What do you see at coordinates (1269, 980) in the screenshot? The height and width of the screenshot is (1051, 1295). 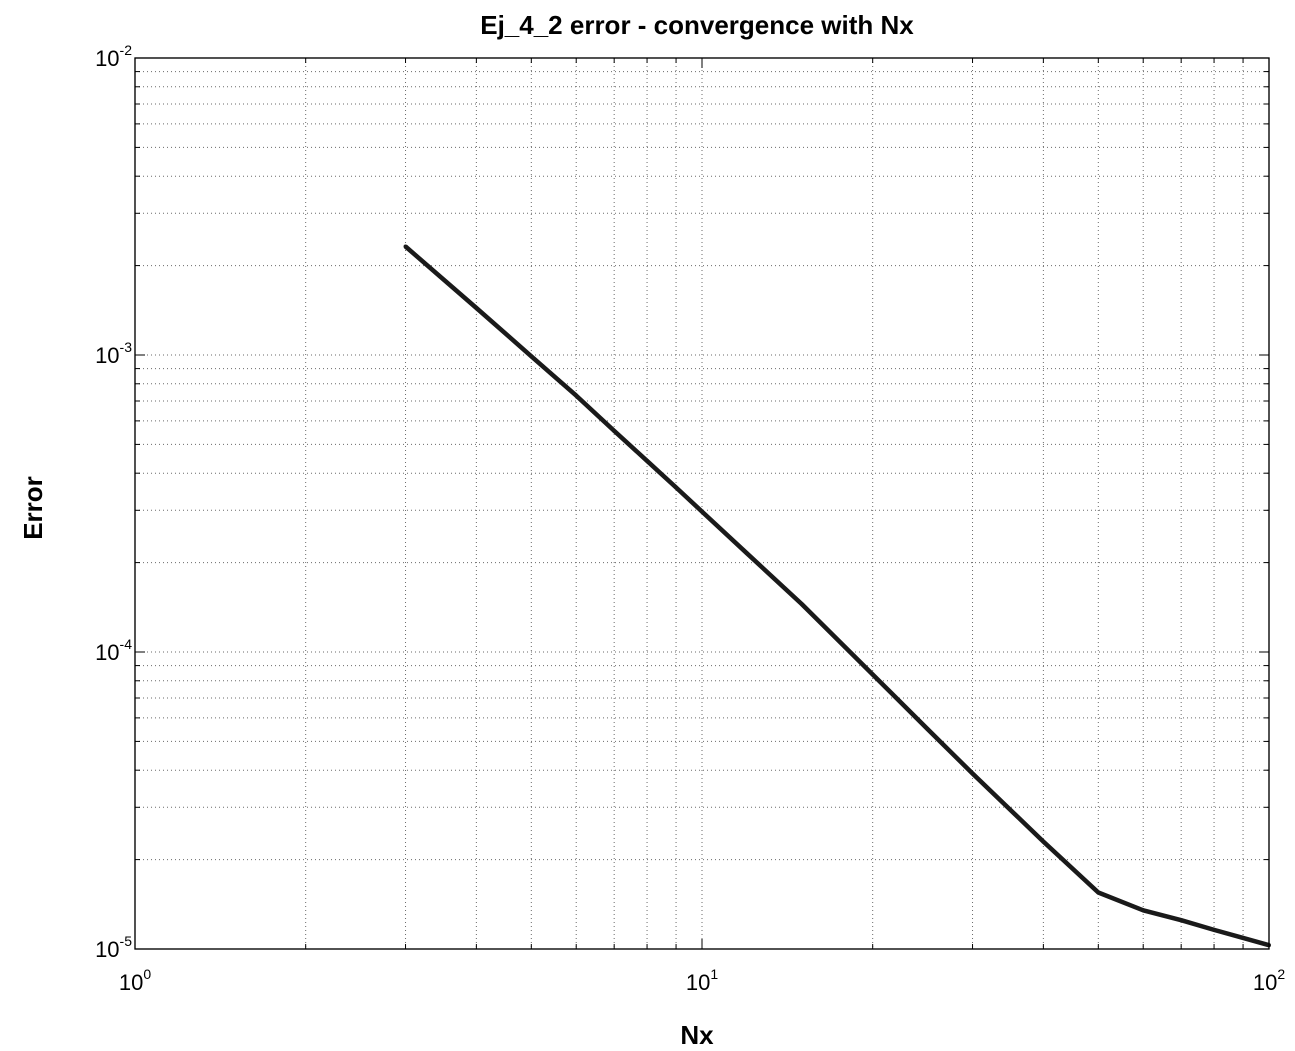 I see `x-tick-label: 10²` at bounding box center [1269, 980].